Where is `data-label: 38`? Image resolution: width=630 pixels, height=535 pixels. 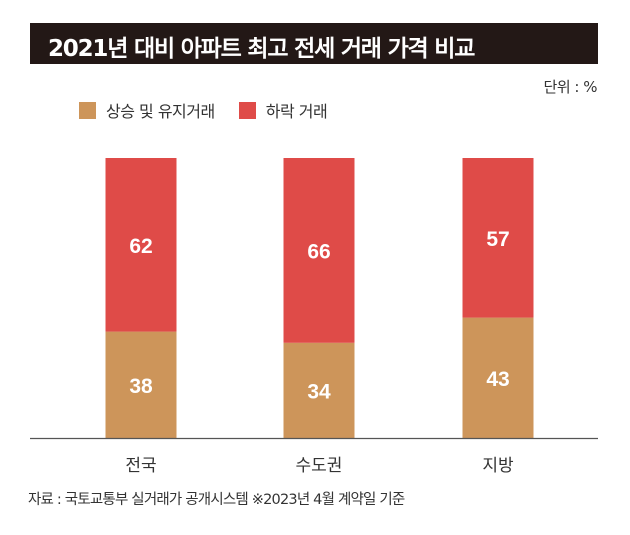 data-label: 38 is located at coordinates (141, 386).